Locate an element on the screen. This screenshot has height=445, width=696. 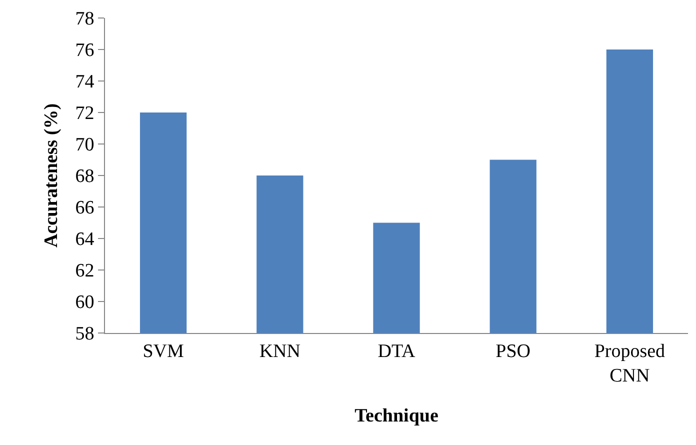
x-tick-label: PSO is located at coordinates (513, 351).